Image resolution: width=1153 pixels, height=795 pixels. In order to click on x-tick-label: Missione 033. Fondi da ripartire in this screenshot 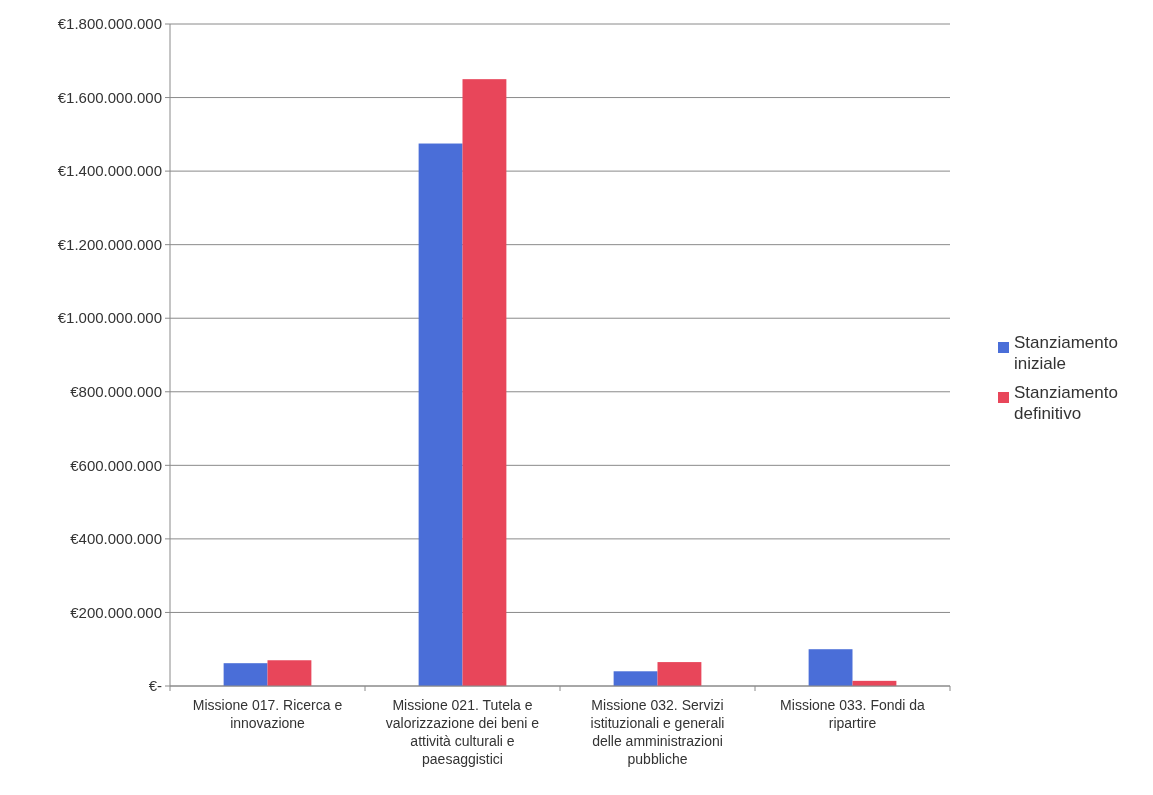, I will do `click(853, 714)`.